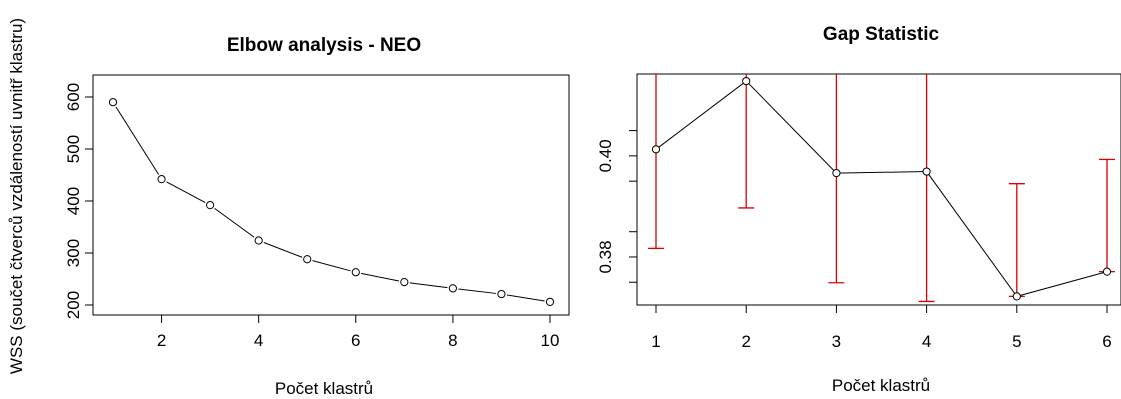 The image size is (1121, 399). I want to click on elbow-x-tick-label: 2, so click(161, 340).